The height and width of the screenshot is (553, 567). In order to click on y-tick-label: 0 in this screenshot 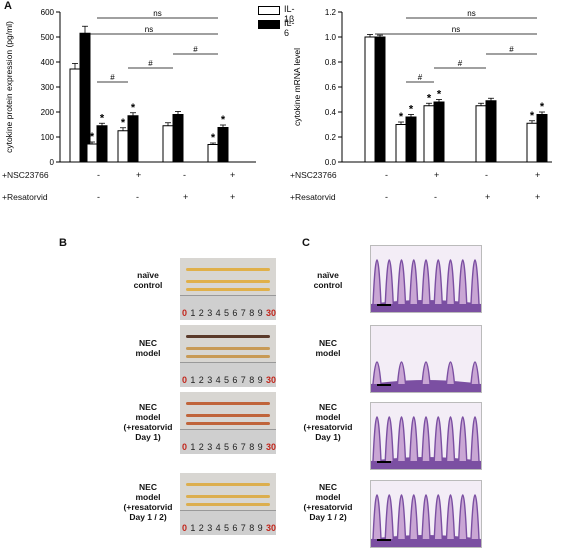, I will do `click(52, 162)`.